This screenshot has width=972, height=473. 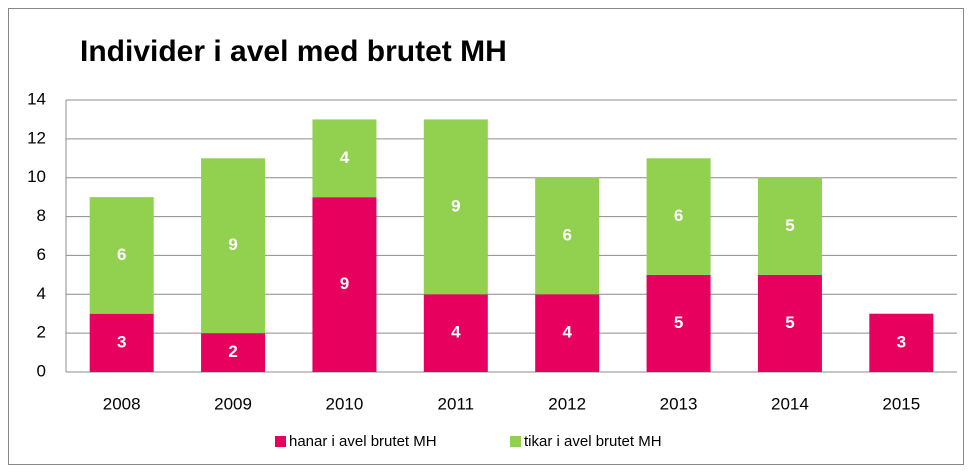 What do you see at coordinates (41, 215) in the screenshot?
I see `y-tick-label: 8` at bounding box center [41, 215].